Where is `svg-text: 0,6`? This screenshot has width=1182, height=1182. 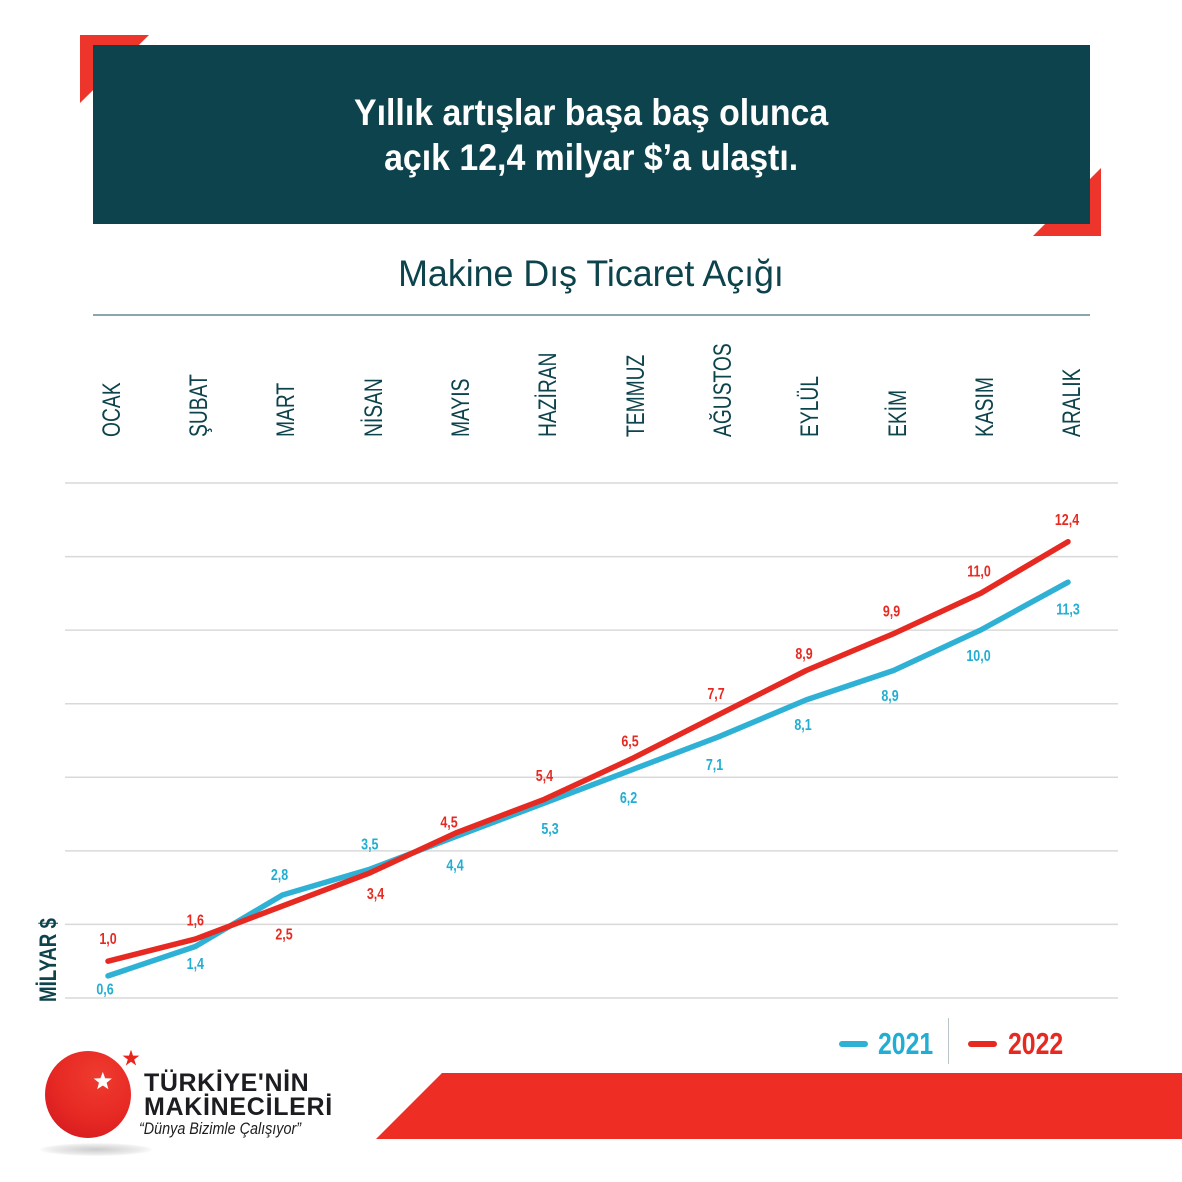 svg-text: 0,6 is located at coordinates (104, 990).